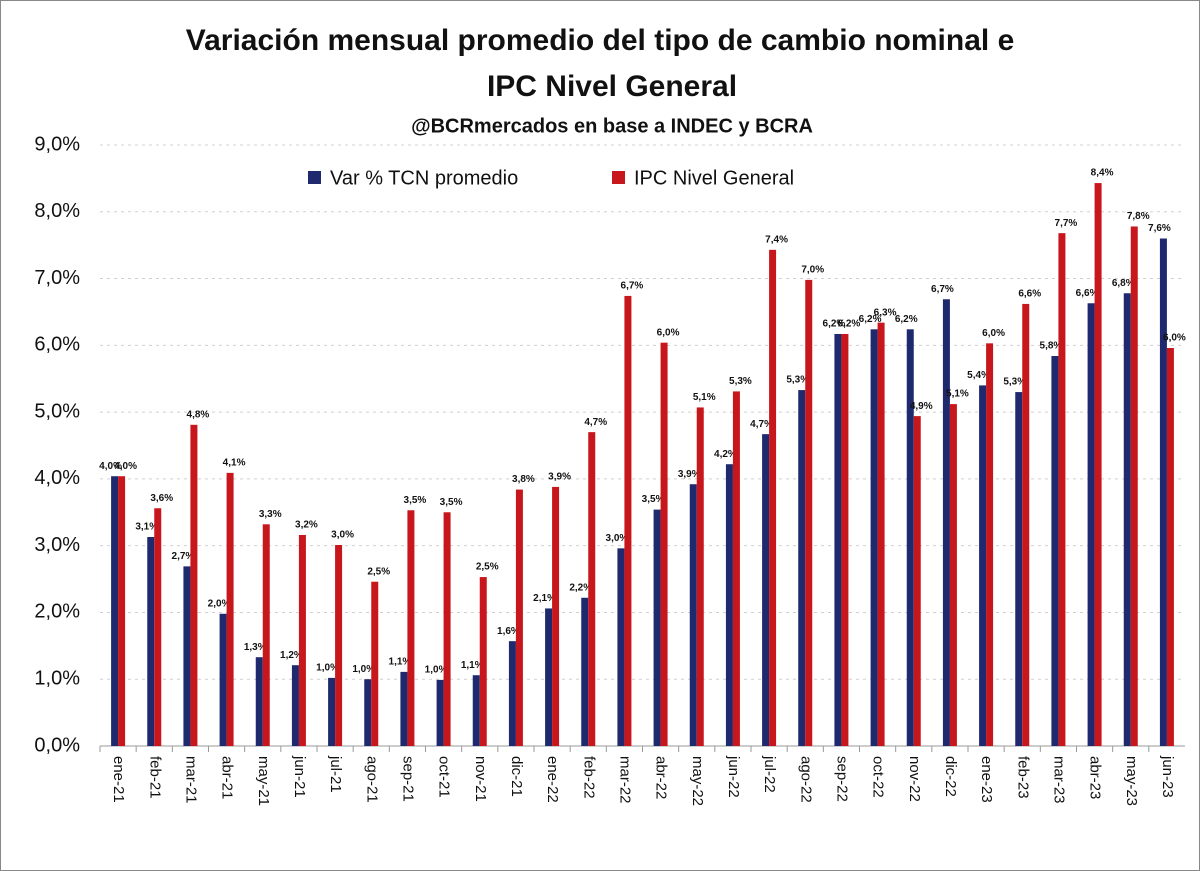  I want to click on value-label: 3,2%, so click(306, 525).